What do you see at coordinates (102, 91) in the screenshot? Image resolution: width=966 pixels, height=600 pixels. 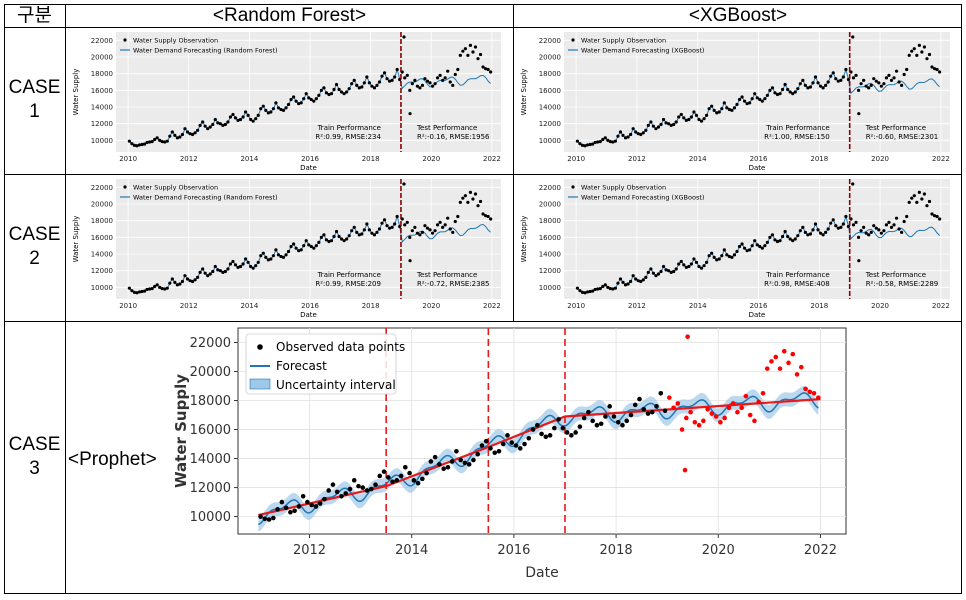 I see `y-tick-label: 16000` at bounding box center [102, 91].